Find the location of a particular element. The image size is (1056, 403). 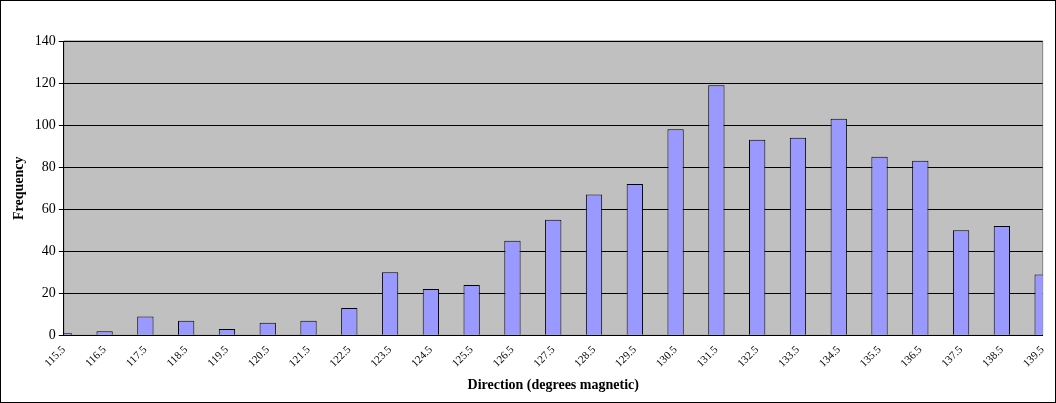

x-axis-title: Direction (degrees magnetic) is located at coordinates (553, 385).